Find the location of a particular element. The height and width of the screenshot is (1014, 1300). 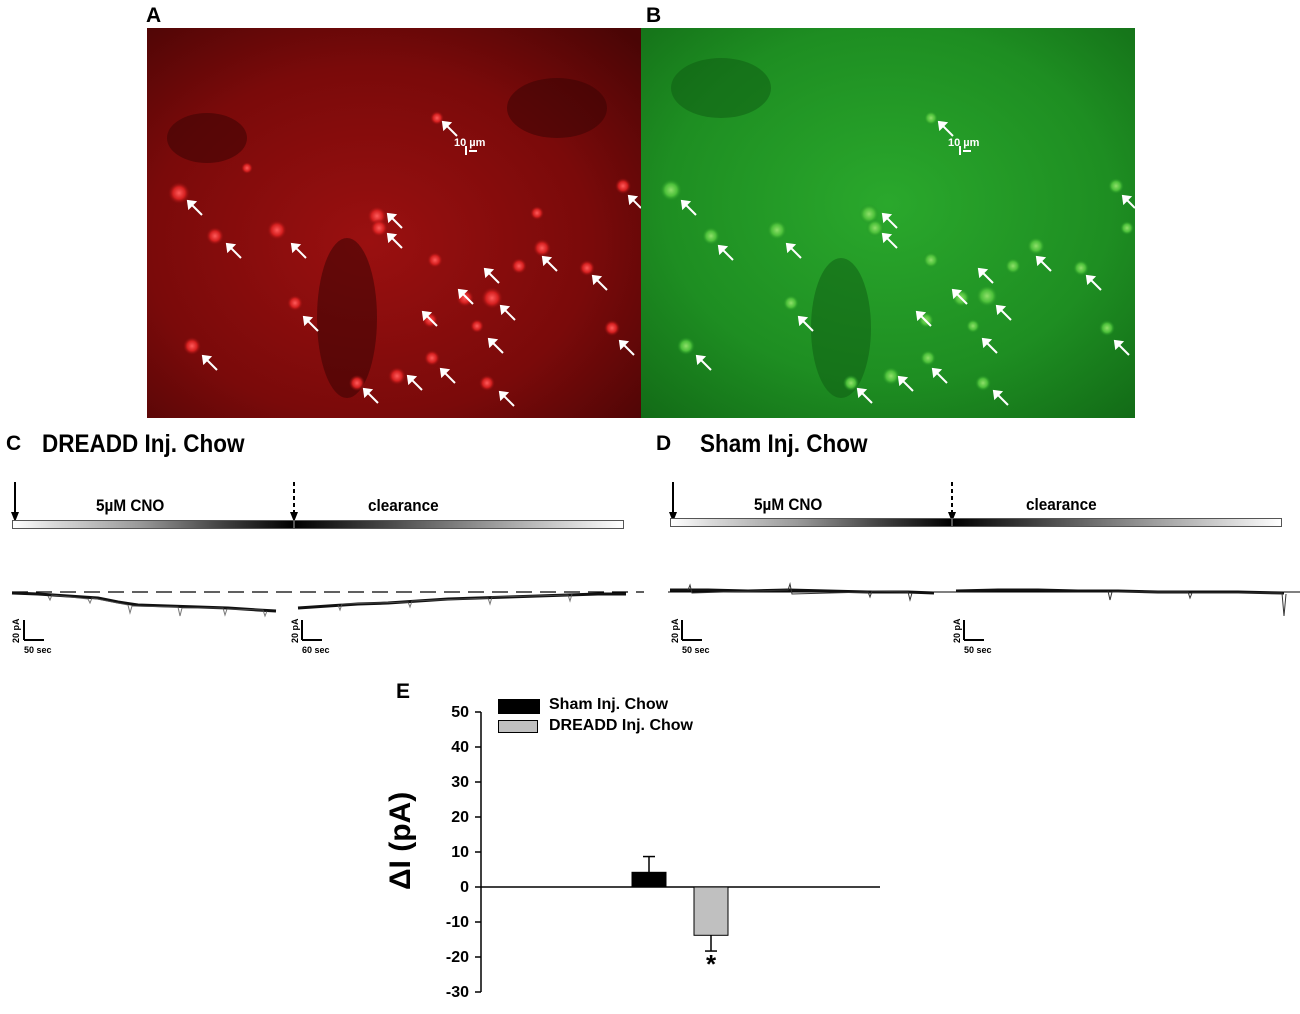

scale-time-c-1: 50 sec is located at coordinates (38, 650).